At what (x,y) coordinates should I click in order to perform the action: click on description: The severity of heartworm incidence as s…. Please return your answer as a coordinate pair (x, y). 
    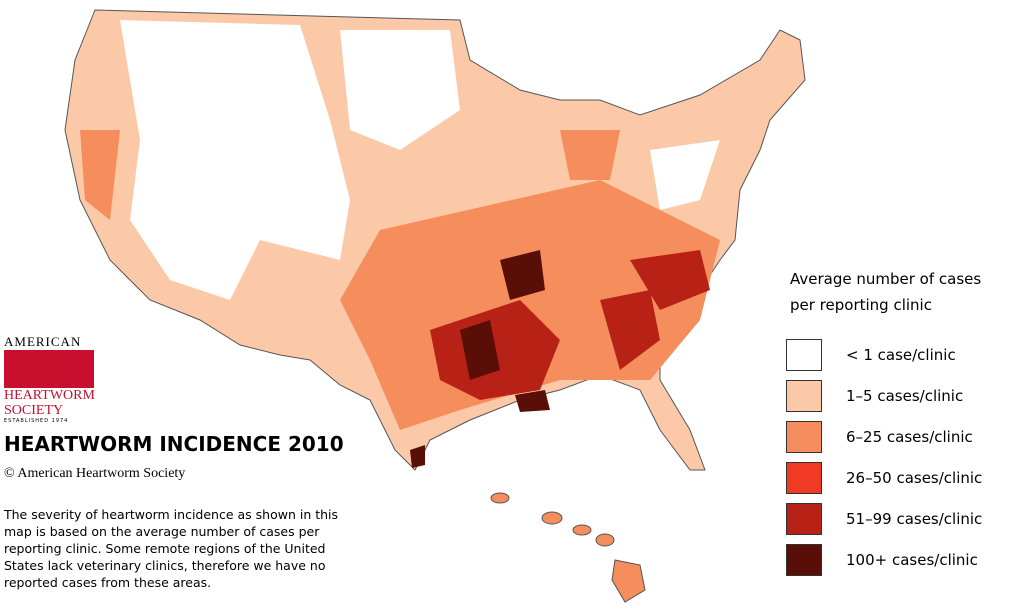
    Looking at the image, I should click on (171, 548).